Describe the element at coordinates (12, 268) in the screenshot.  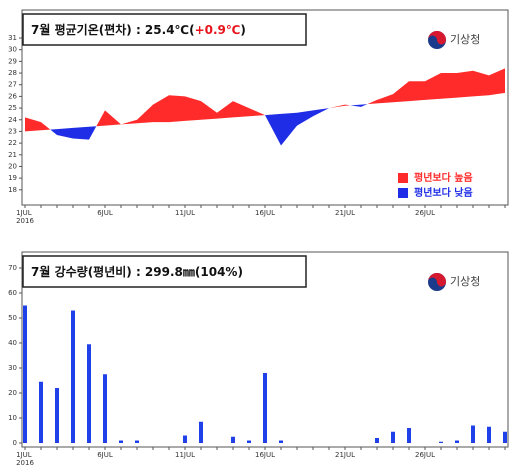
I see `y-tick-label: 70` at that location.